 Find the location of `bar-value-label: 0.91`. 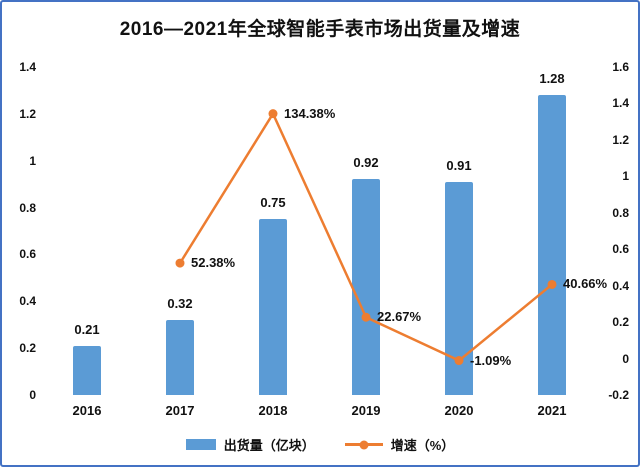

bar-value-label: 0.91 is located at coordinates (459, 165).